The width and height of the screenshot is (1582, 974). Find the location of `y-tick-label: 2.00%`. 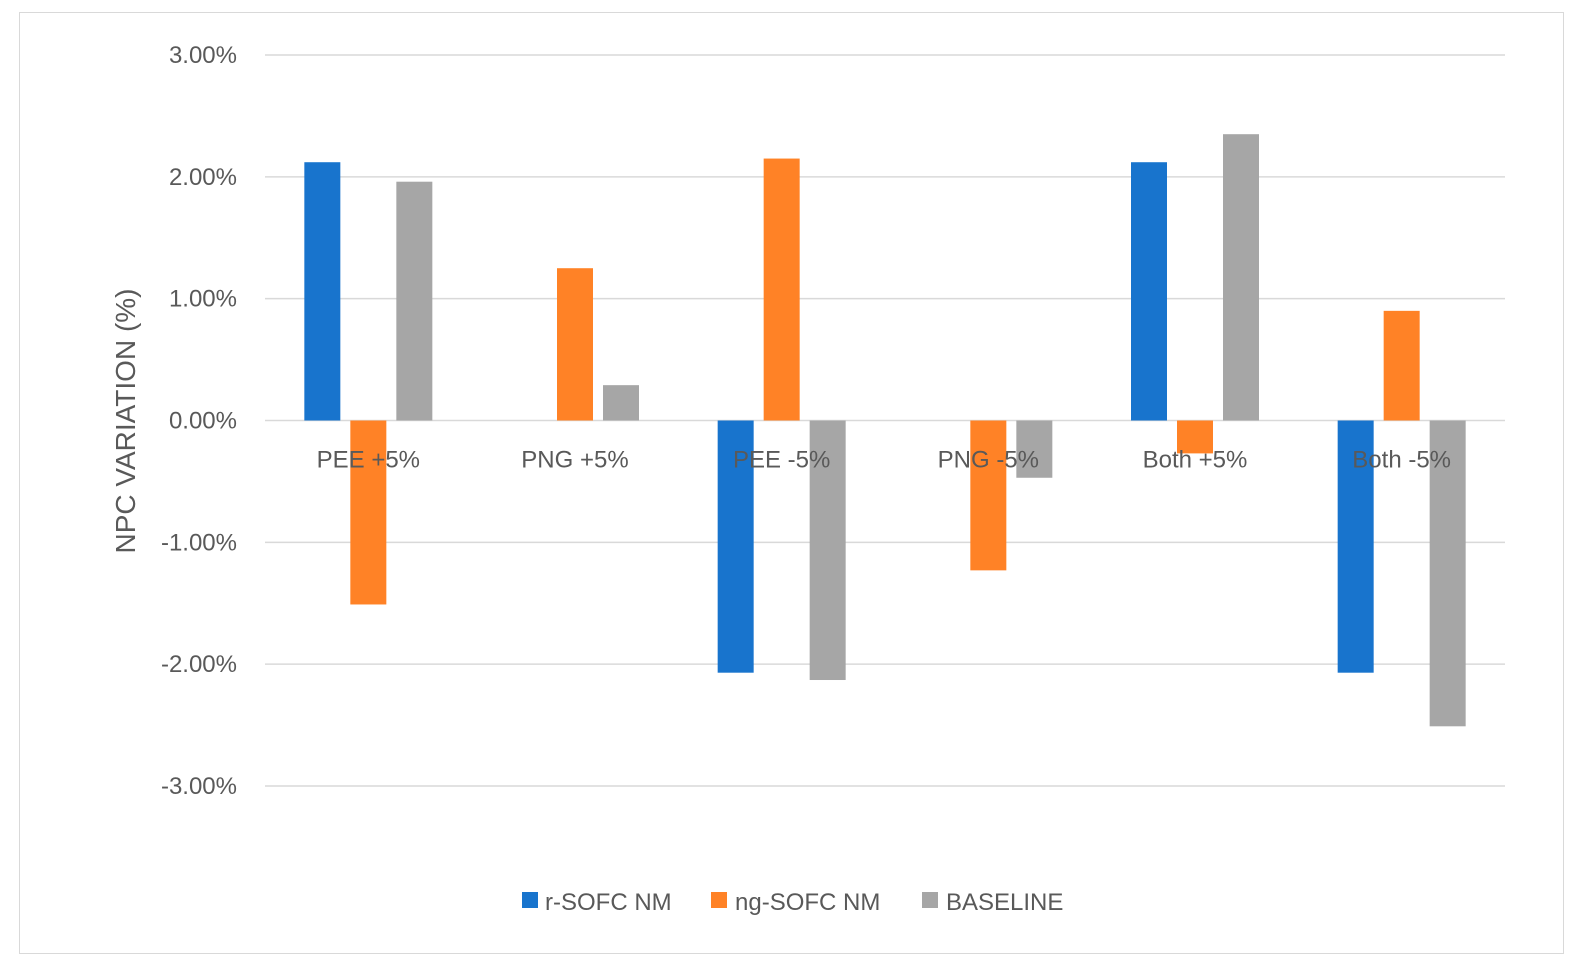

y-tick-label: 2.00% is located at coordinates (203, 177).